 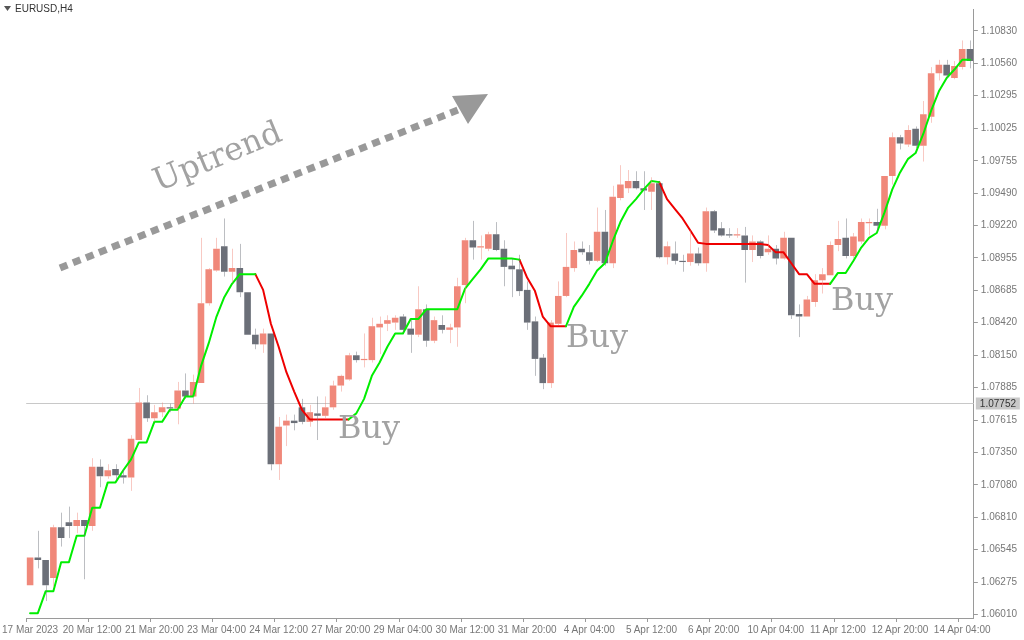 What do you see at coordinates (999, 322) in the screenshot?
I see `y-tick-label: 1.08420` at bounding box center [999, 322].